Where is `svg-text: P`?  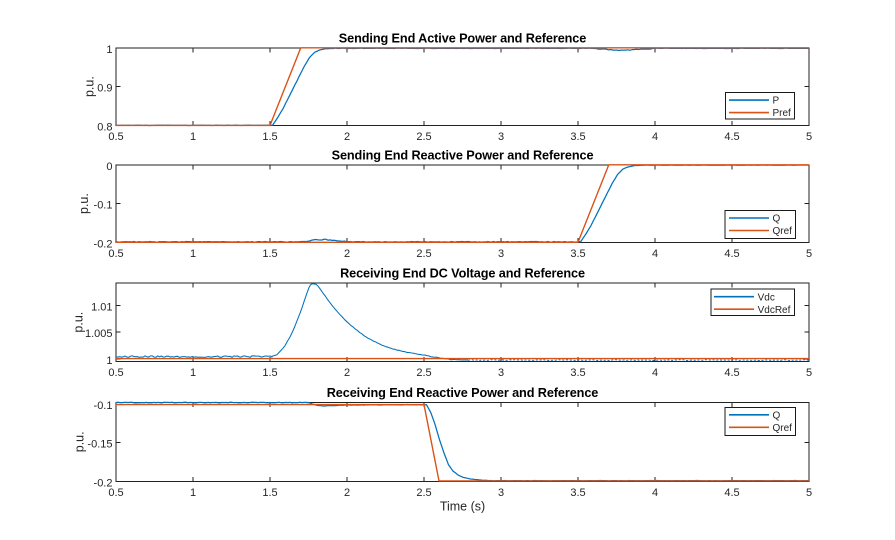 svg-text: P is located at coordinates (776, 101).